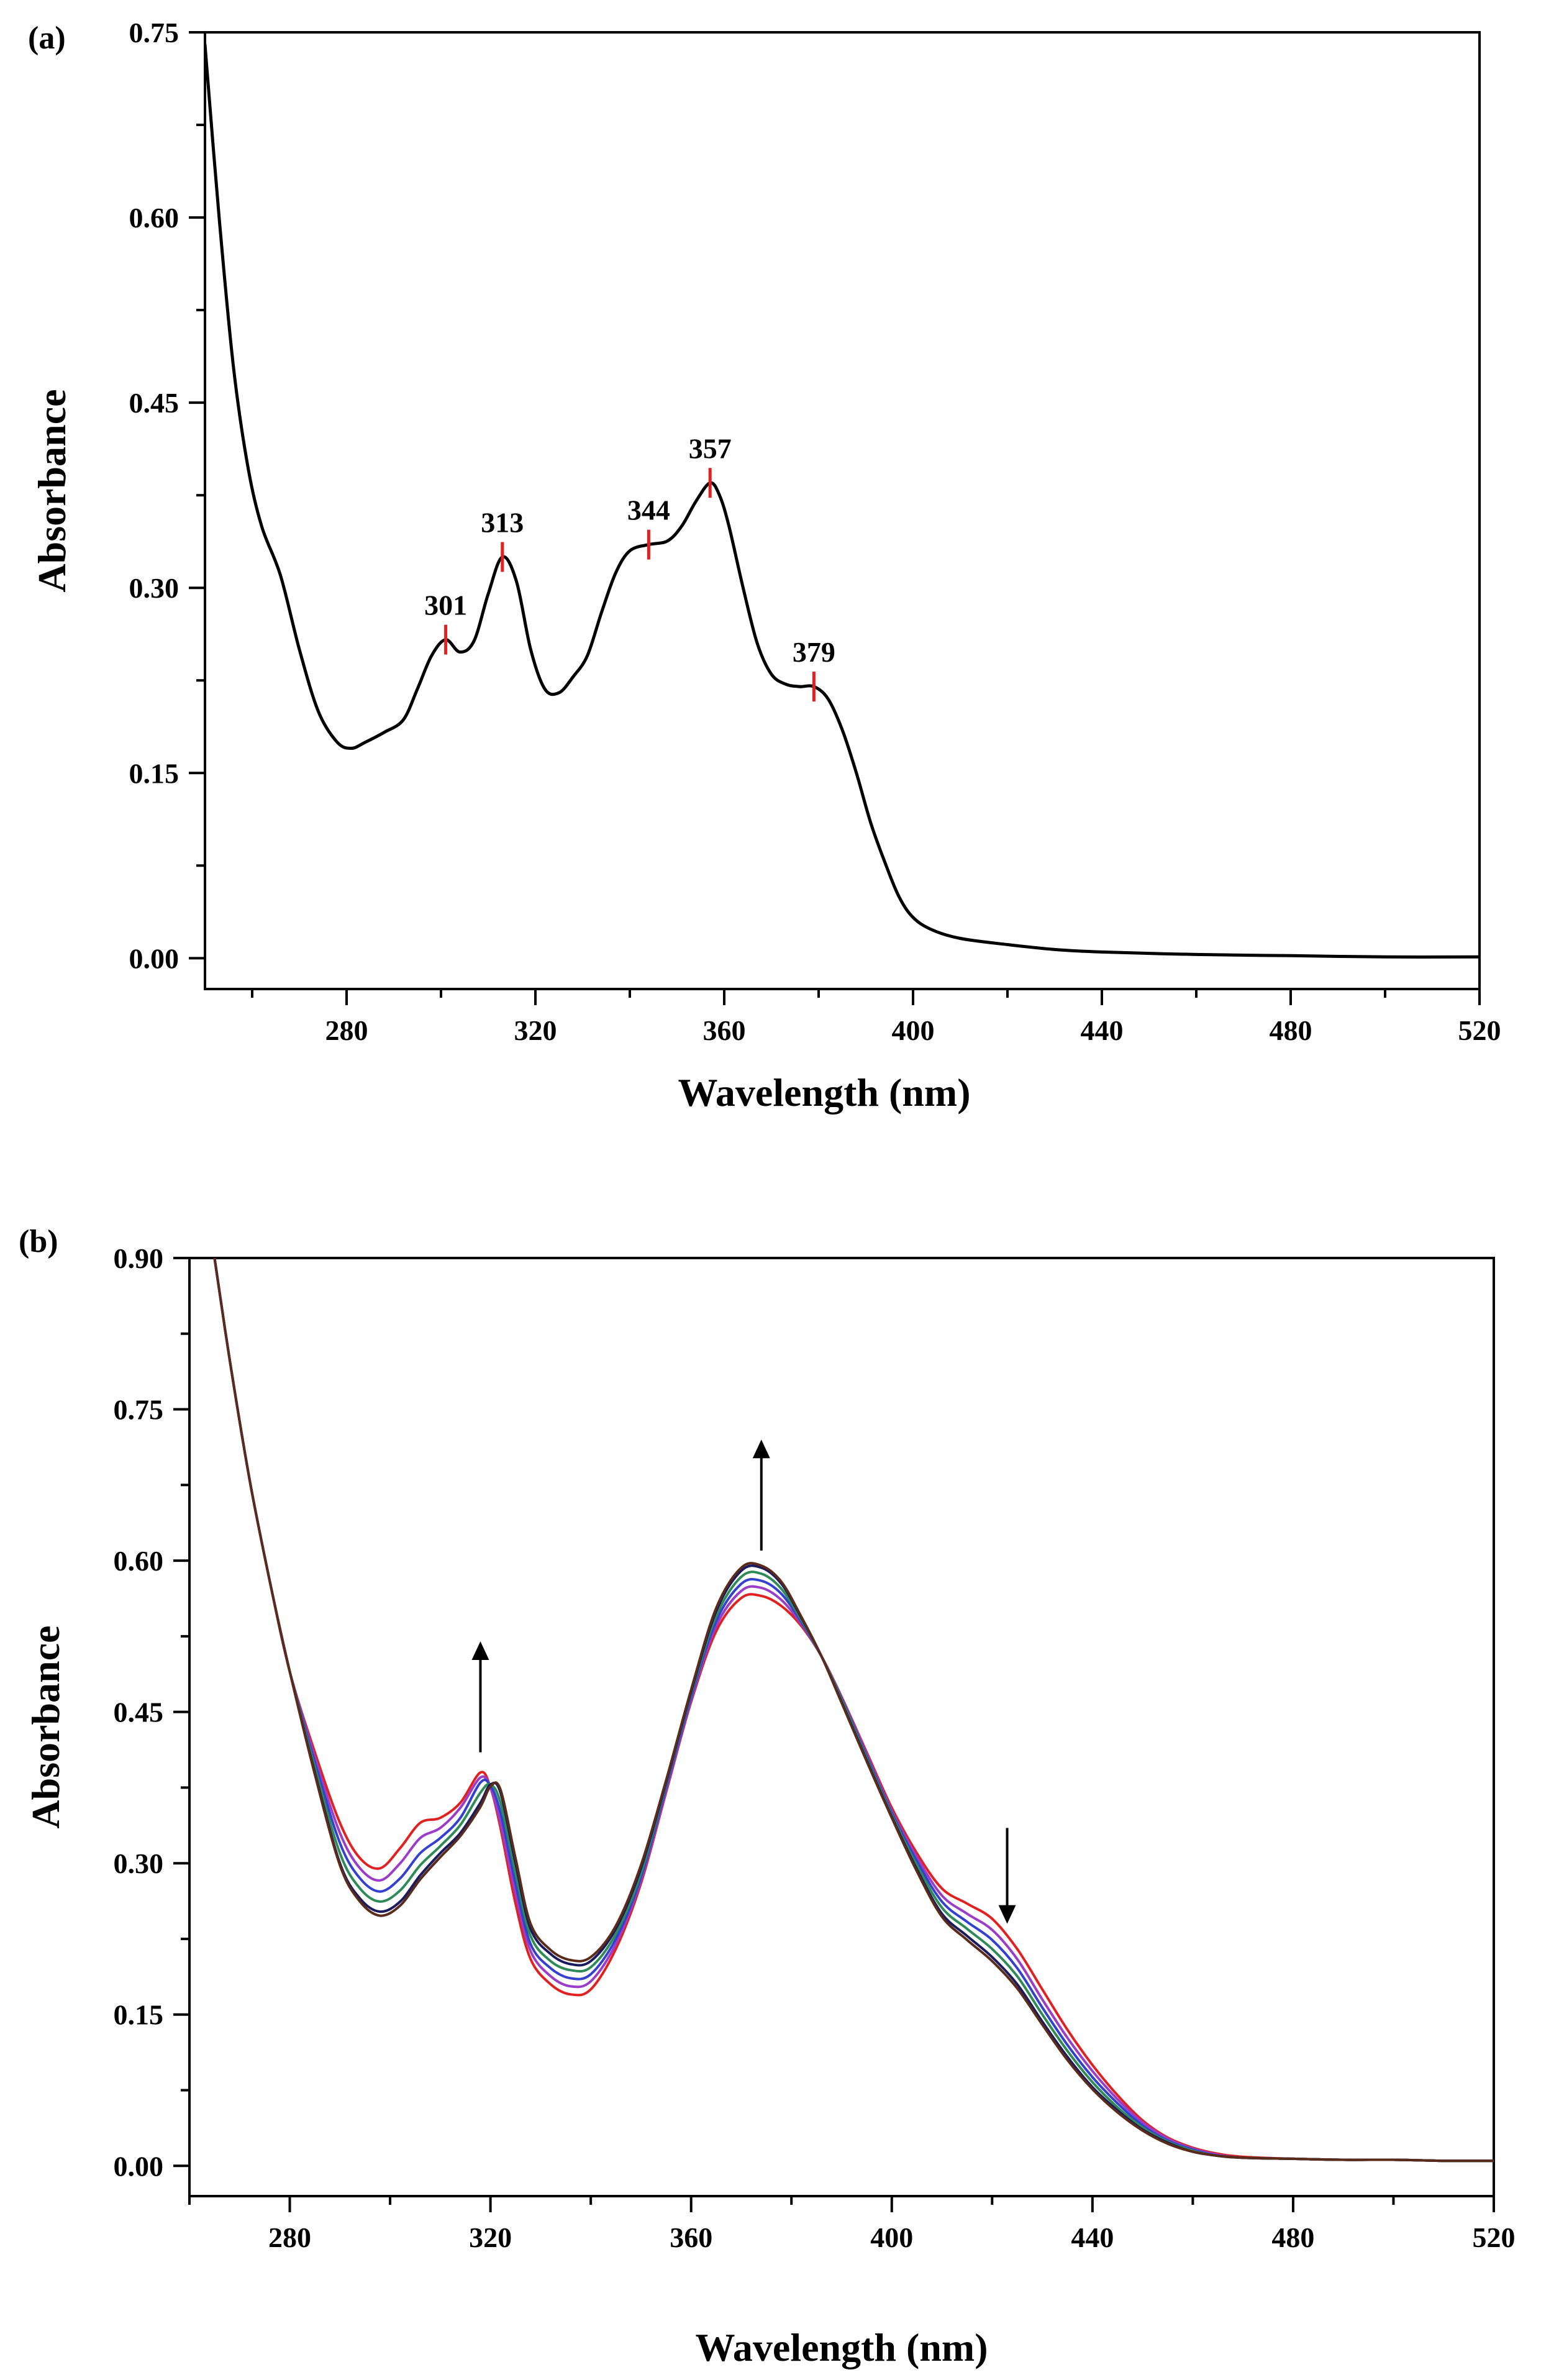 Image resolution: width=1541 pixels, height=2380 pixels. What do you see at coordinates (1007, 1914) in the screenshot?
I see `arrow-down-icon` at bounding box center [1007, 1914].